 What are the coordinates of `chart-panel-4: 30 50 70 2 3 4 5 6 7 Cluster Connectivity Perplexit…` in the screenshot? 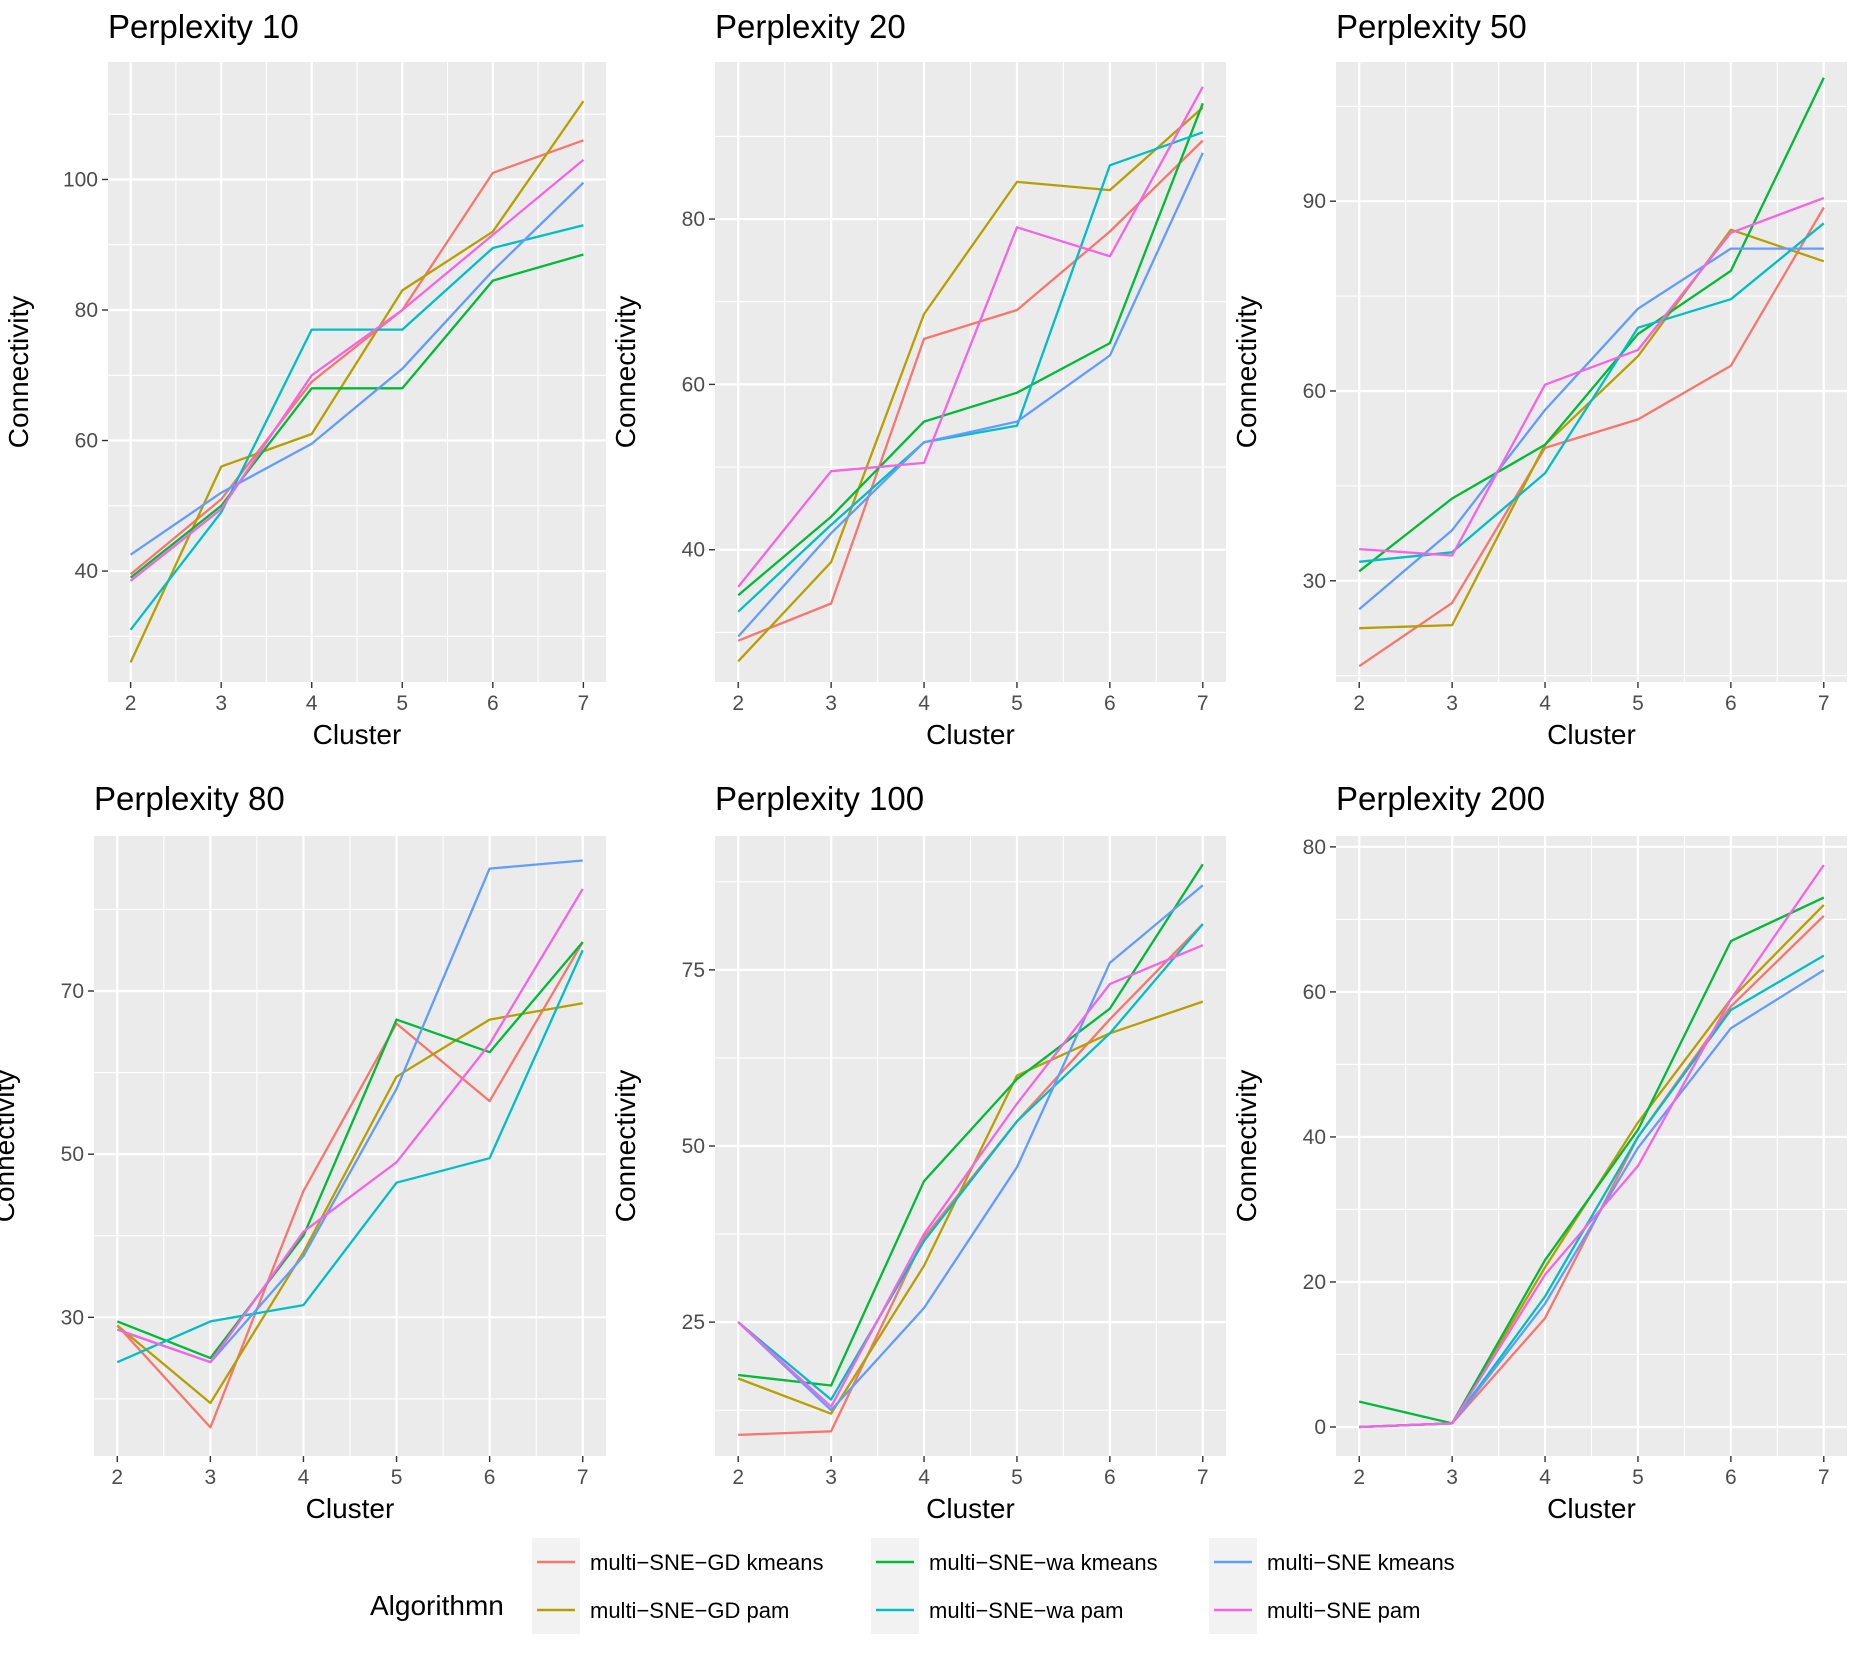 It's located at (303, 1152).